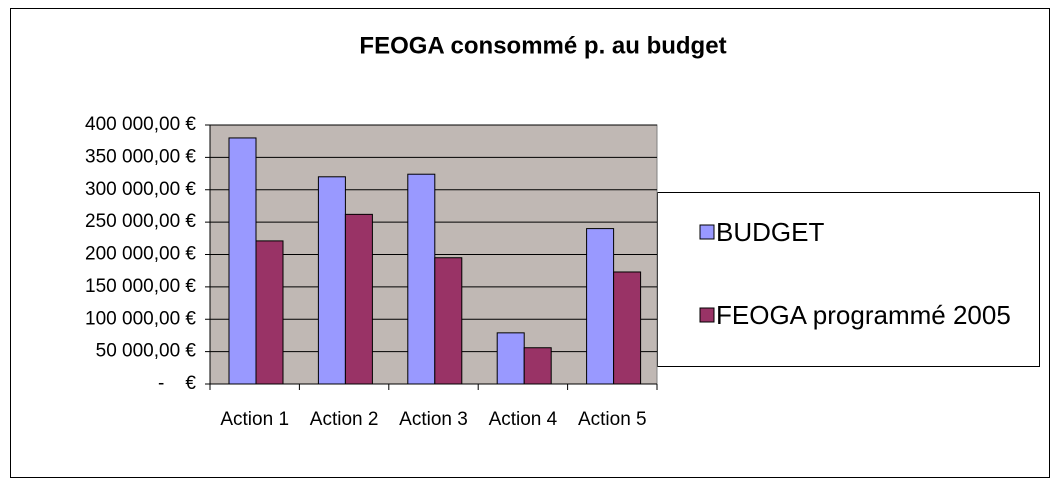  What do you see at coordinates (140, 318) in the screenshot?
I see `y-tick-label: 100 000,00 €` at bounding box center [140, 318].